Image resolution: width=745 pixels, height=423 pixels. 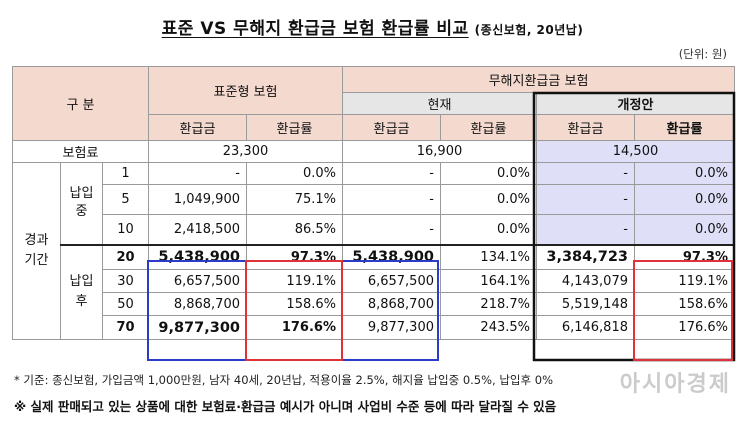 What do you see at coordinates (245, 151) in the screenshot?
I see `premium-standard: 23,300` at bounding box center [245, 151].